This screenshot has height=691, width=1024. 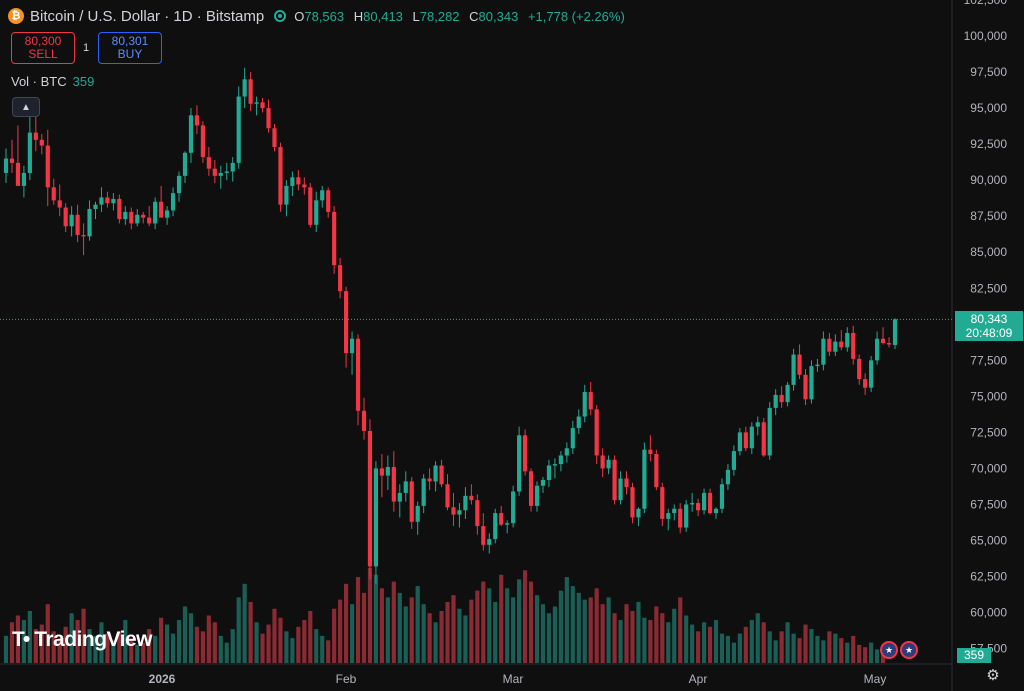 What do you see at coordinates (324, 16) in the screenshot?
I see `open-value: 78,563` at bounding box center [324, 16].